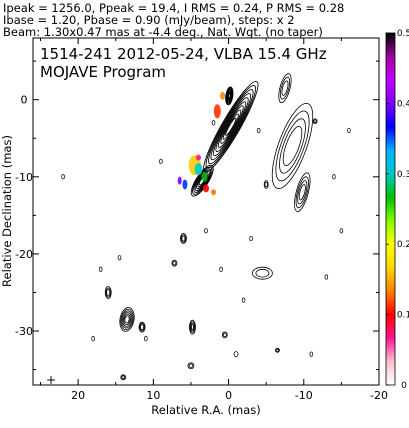  What do you see at coordinates (103, 72) in the screenshot?
I see `plot-subtitle: MOJAVE Program` at bounding box center [103, 72].